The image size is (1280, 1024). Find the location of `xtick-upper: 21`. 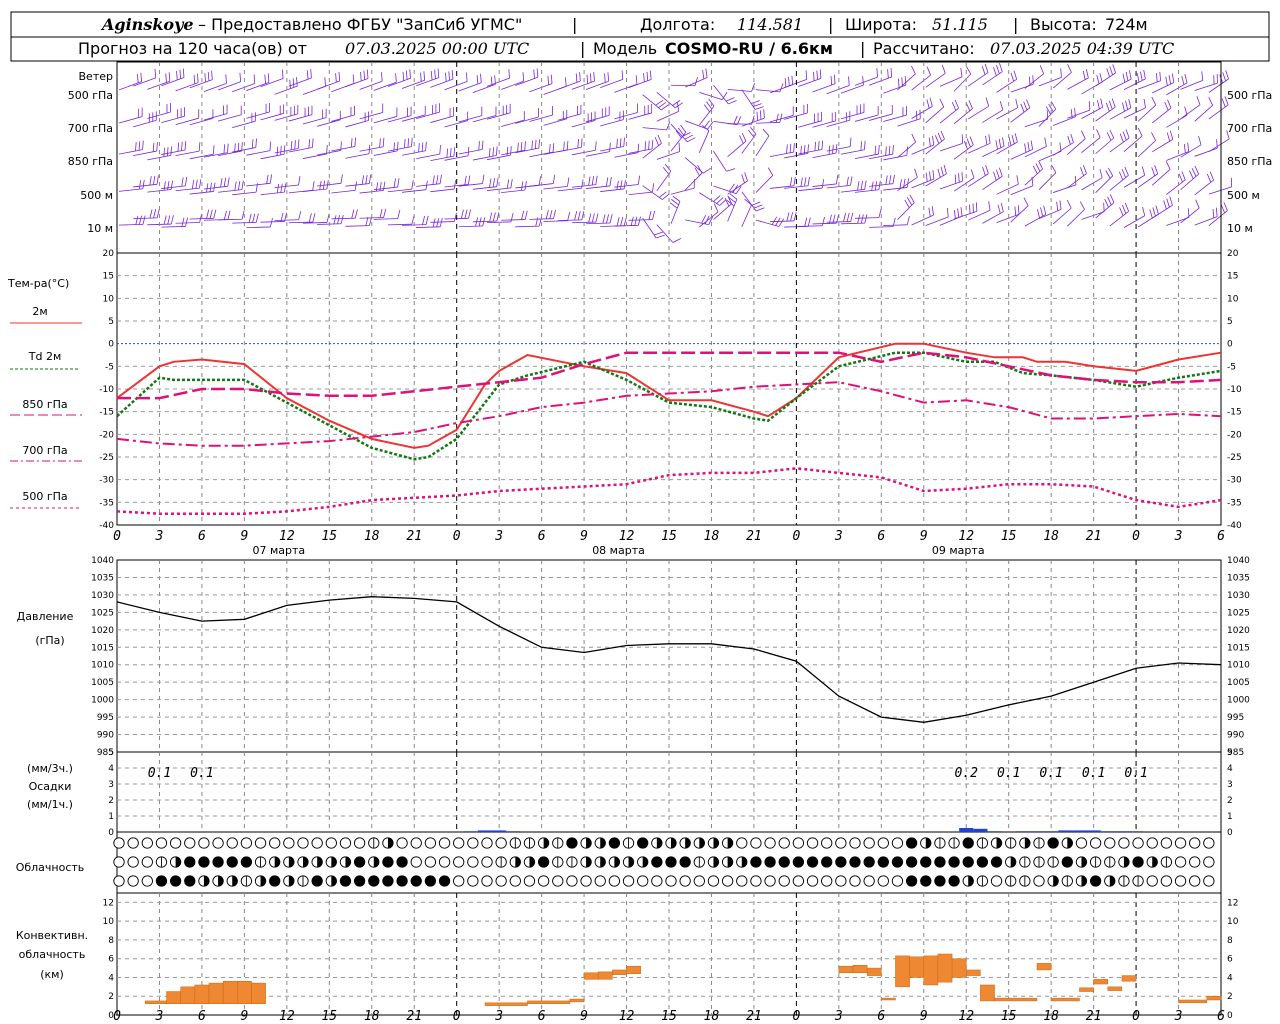

xtick-upper: 21 is located at coordinates (1094, 536).